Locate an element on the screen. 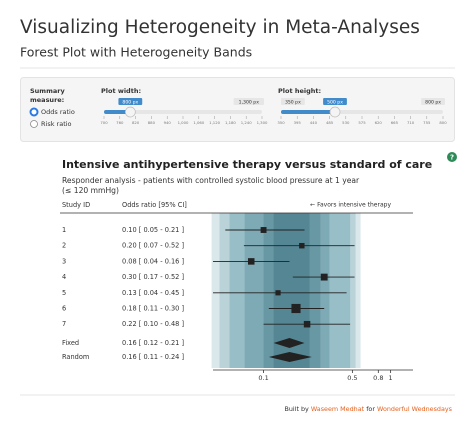 The image size is (474, 430). pooled-estimate: 0.16 [ 0.11 - 0.24 ] is located at coordinates (153, 357).